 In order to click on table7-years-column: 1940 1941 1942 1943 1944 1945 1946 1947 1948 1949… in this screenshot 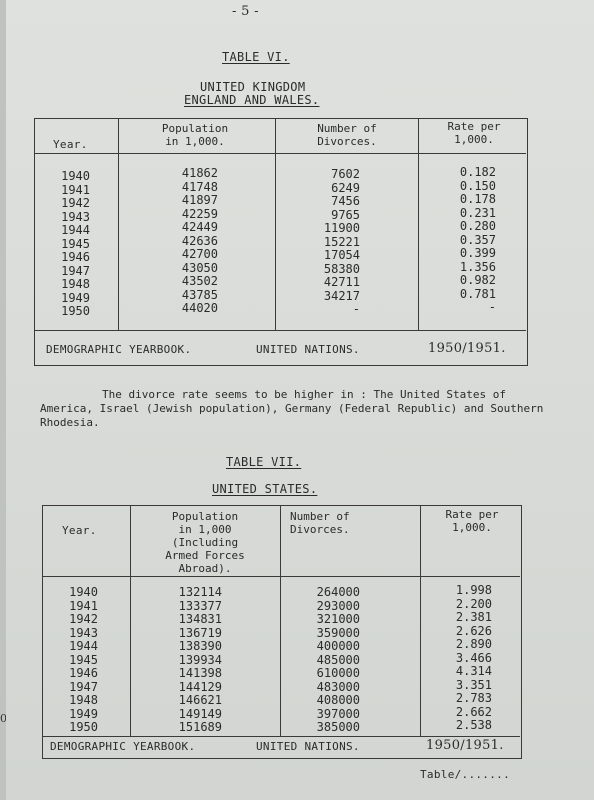, I will do `click(74, 660)`.